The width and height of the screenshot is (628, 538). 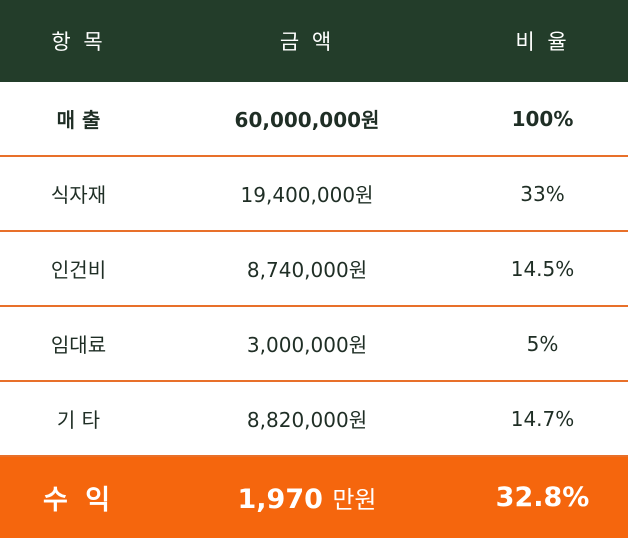 I want to click on row-amount: 3,000,000원, so click(x=307, y=345).